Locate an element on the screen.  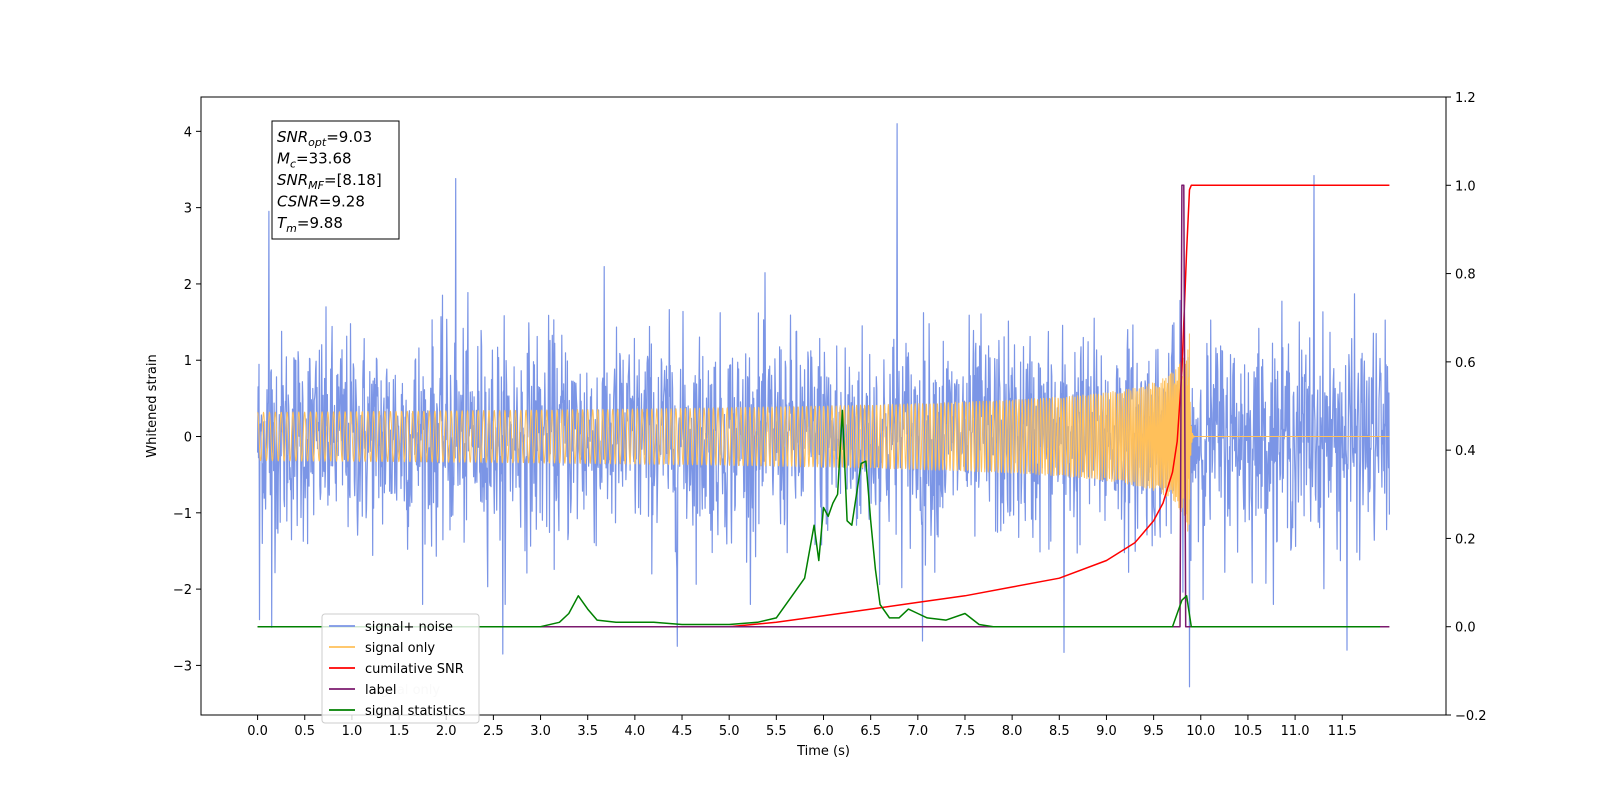
y-tick-label: 2 is located at coordinates (188, 285).